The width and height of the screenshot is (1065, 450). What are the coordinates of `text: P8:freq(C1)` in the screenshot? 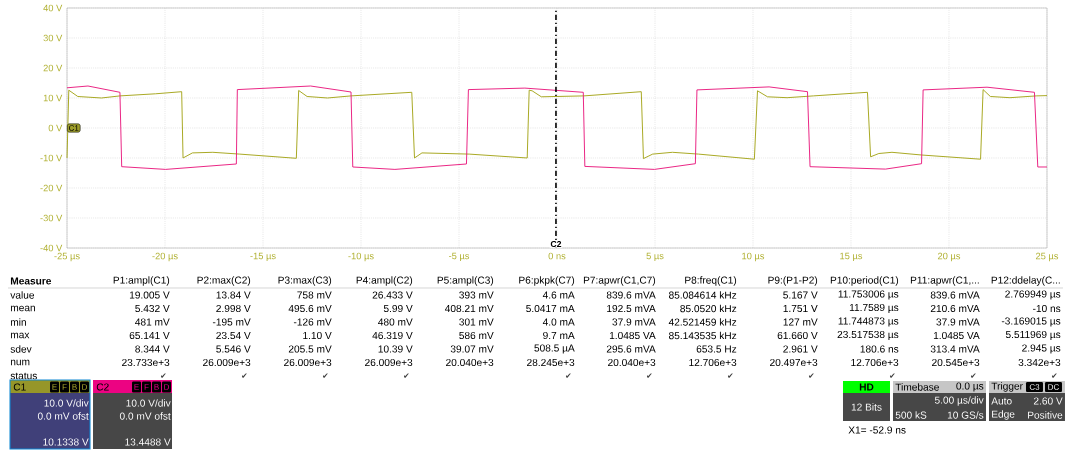 It's located at (711, 281).